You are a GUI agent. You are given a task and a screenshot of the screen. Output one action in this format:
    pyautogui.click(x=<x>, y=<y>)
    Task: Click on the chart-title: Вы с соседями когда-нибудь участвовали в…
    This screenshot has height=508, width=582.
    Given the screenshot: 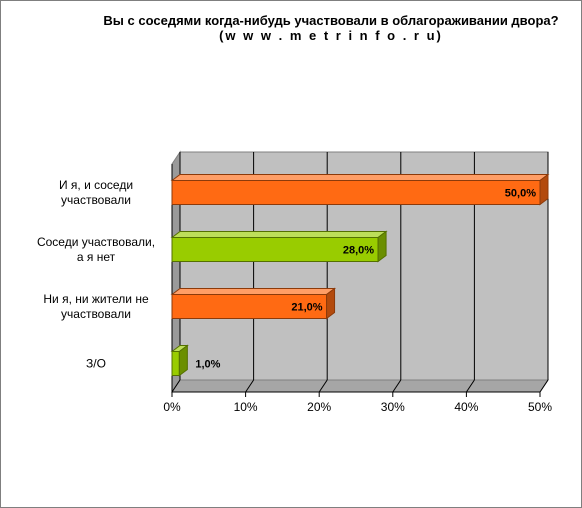 What is the action you would take?
    pyautogui.click(x=331, y=28)
    